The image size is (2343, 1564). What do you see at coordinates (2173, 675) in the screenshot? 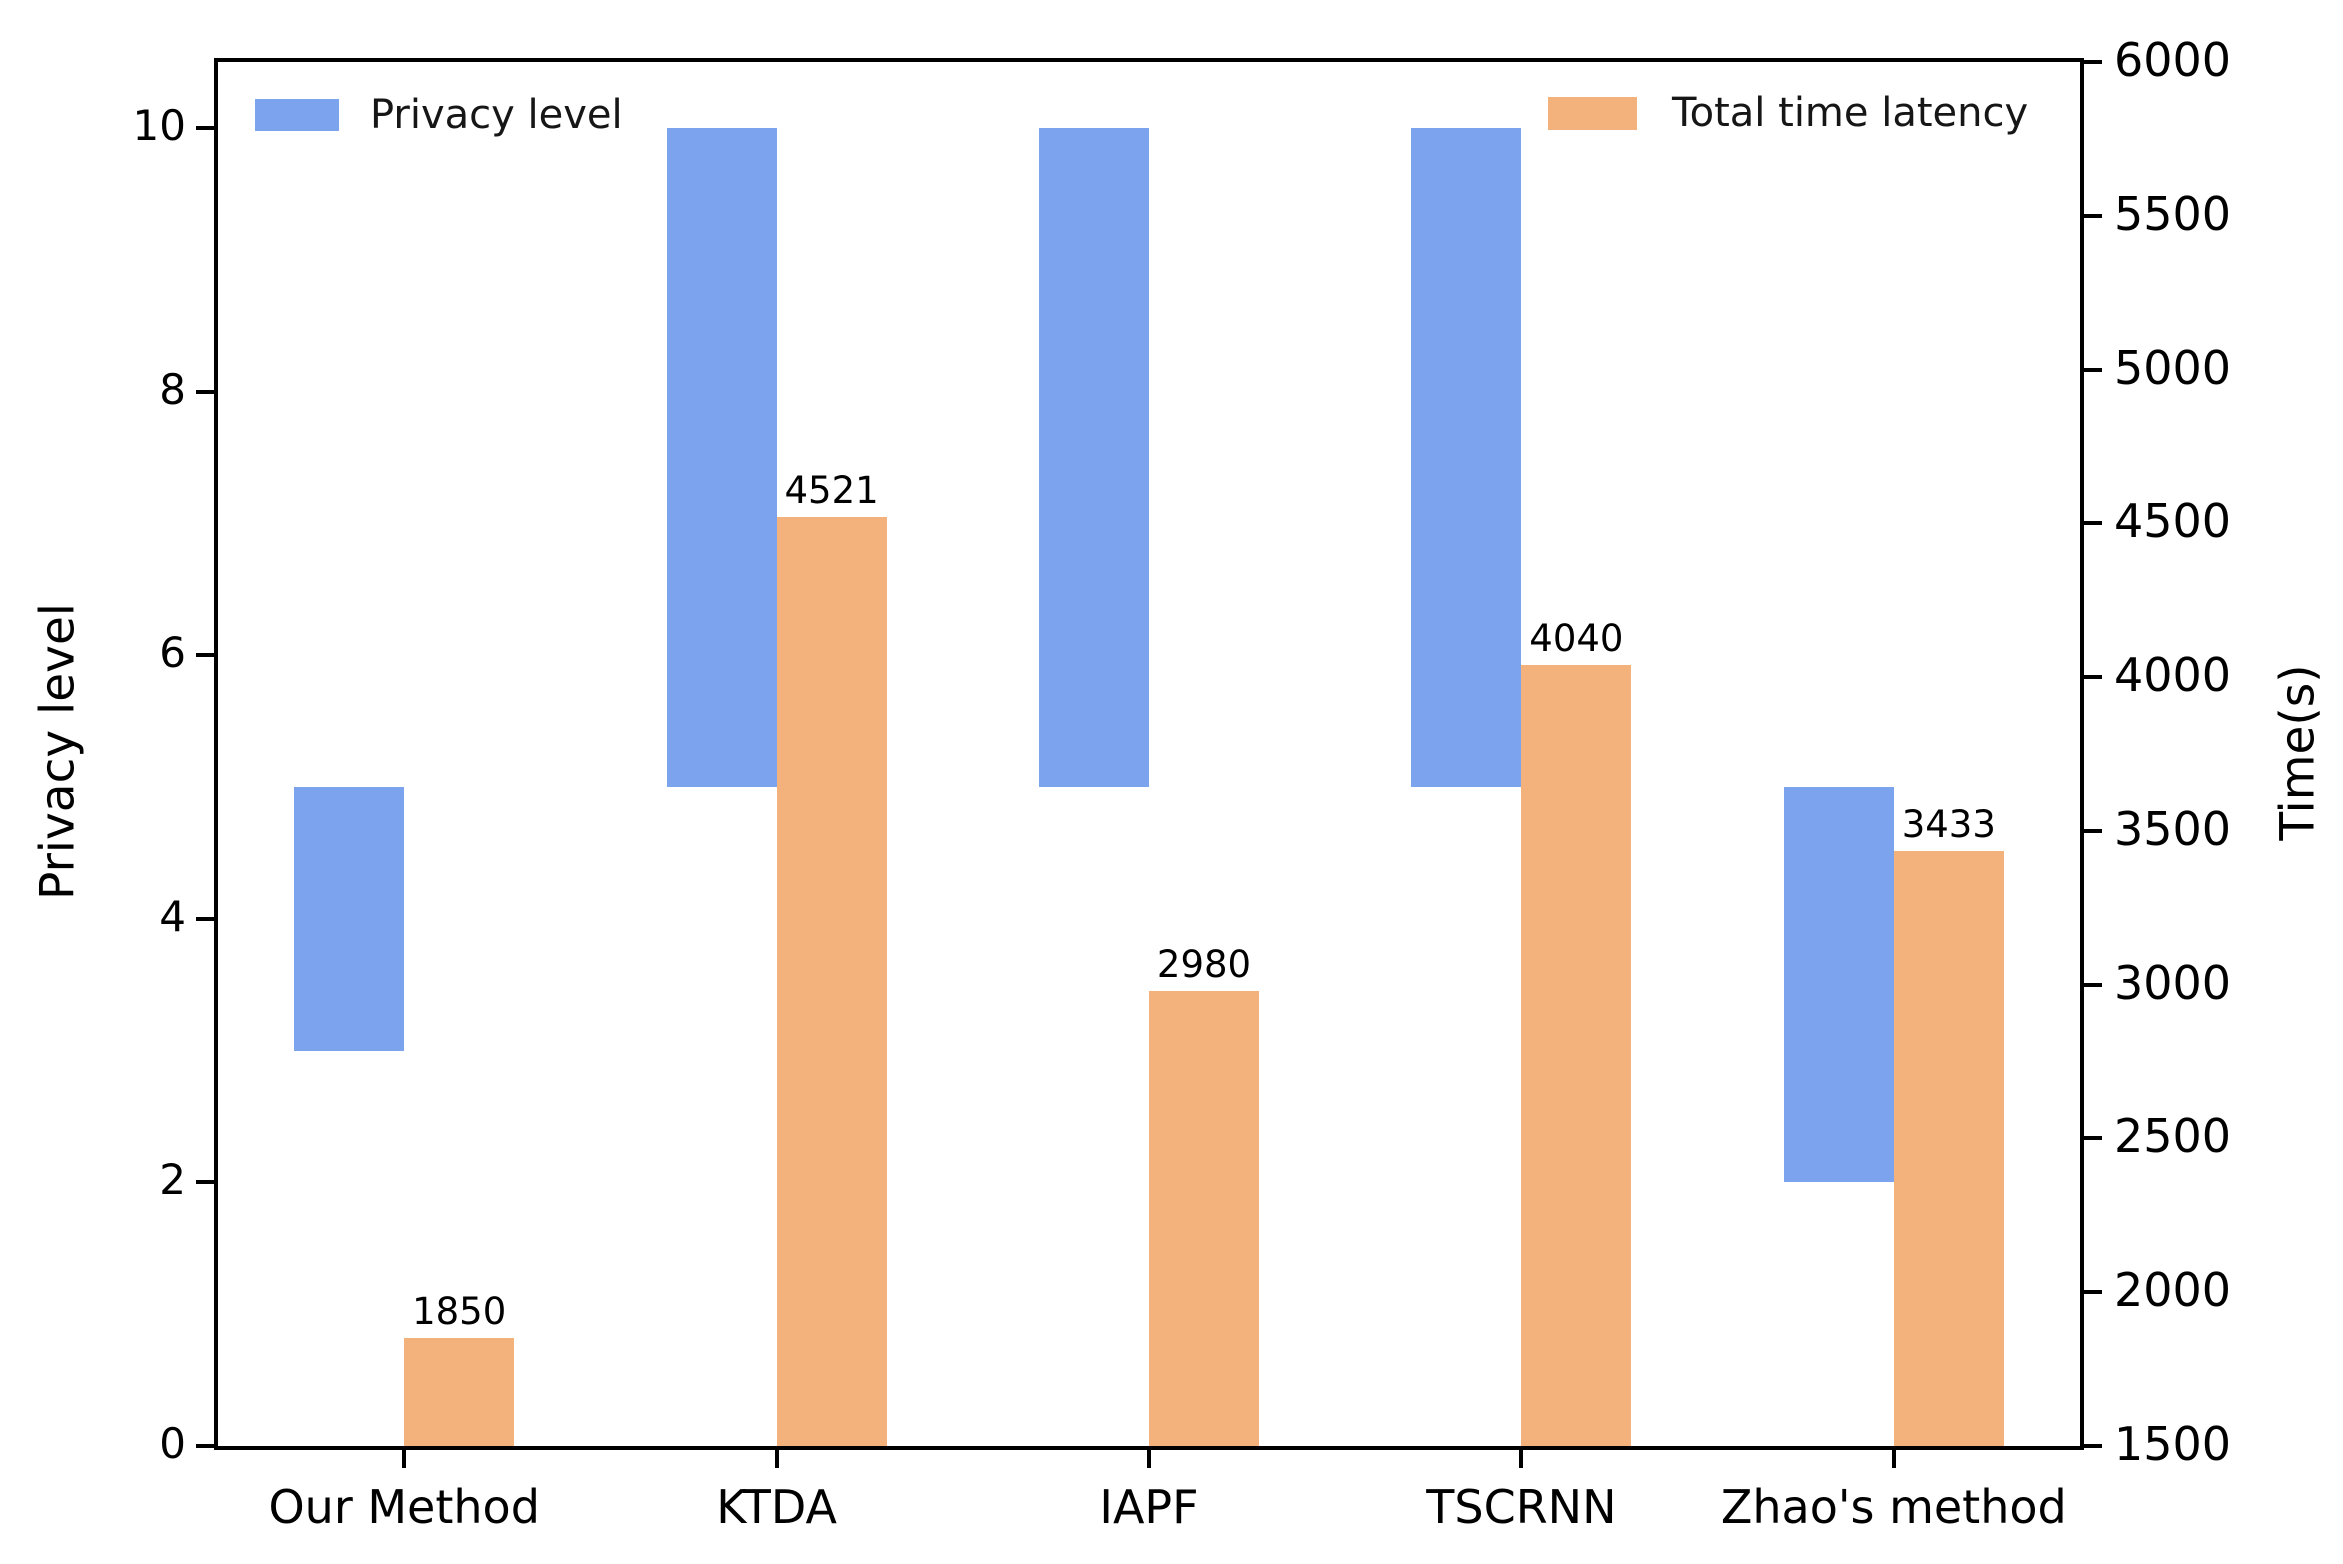
I see `right-tick-label: 4000` at bounding box center [2173, 675].